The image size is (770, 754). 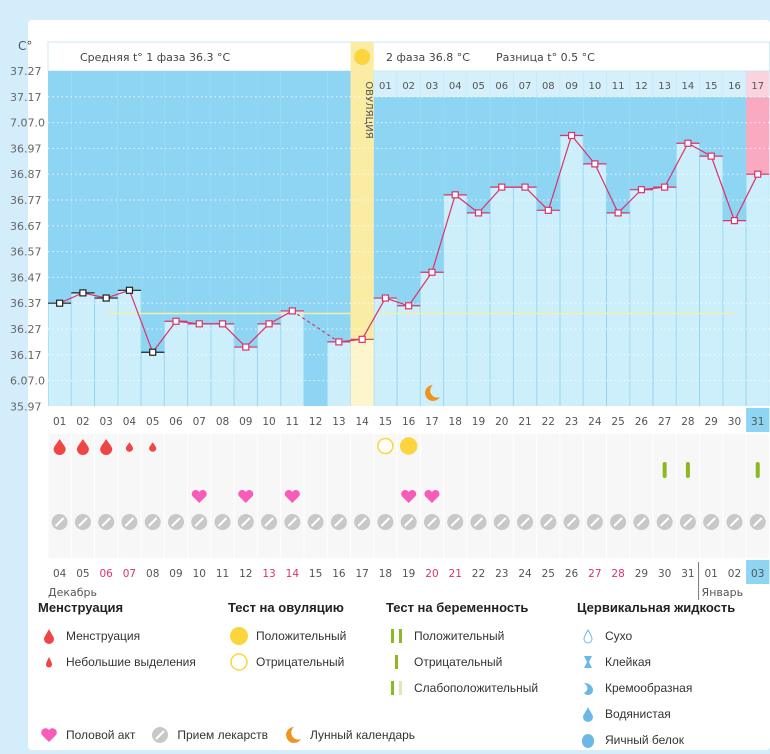 I want to click on y-axis-unit: C°, so click(x=25, y=46).